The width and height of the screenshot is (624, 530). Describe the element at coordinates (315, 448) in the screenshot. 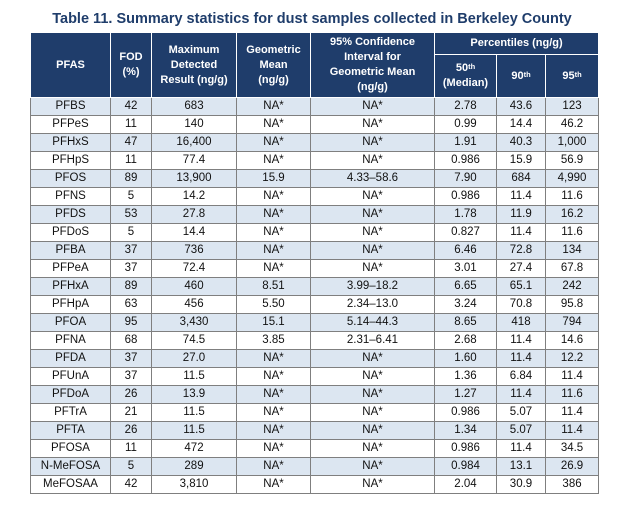

I see `table-row: PFOSA 11 472 NA* NA* 0.986 11.4 34.5` at that location.